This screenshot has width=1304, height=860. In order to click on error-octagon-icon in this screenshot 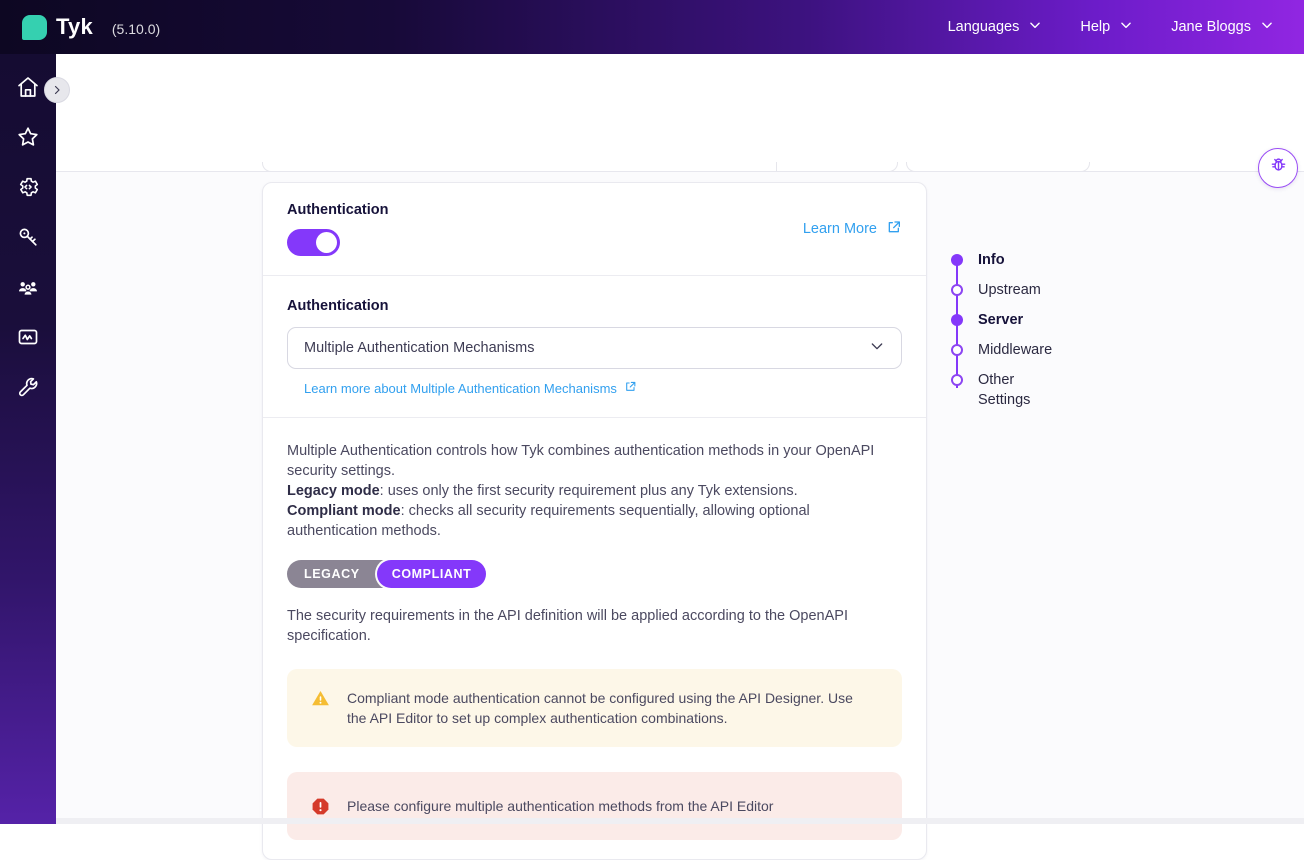, I will do `click(320, 806)`.